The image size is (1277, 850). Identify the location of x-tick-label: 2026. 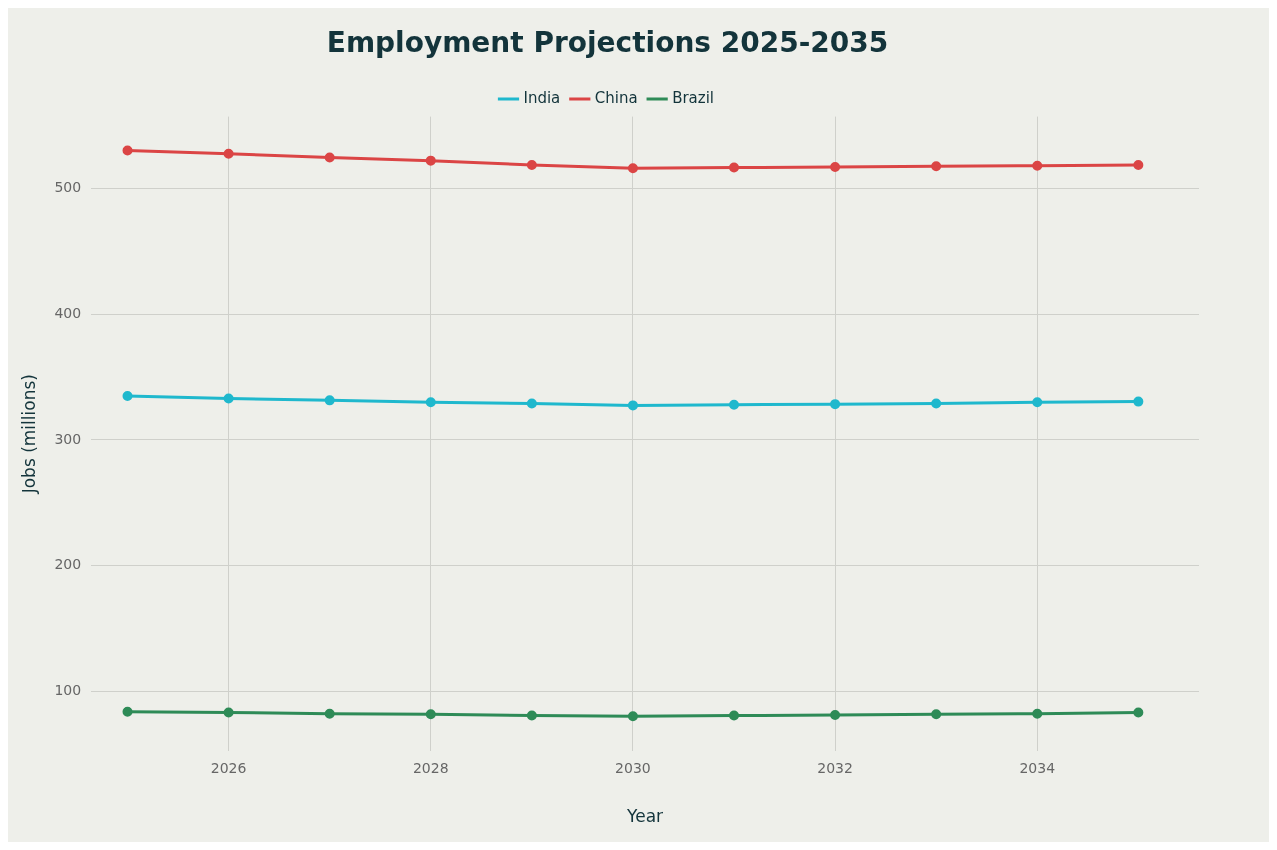
(228, 767).